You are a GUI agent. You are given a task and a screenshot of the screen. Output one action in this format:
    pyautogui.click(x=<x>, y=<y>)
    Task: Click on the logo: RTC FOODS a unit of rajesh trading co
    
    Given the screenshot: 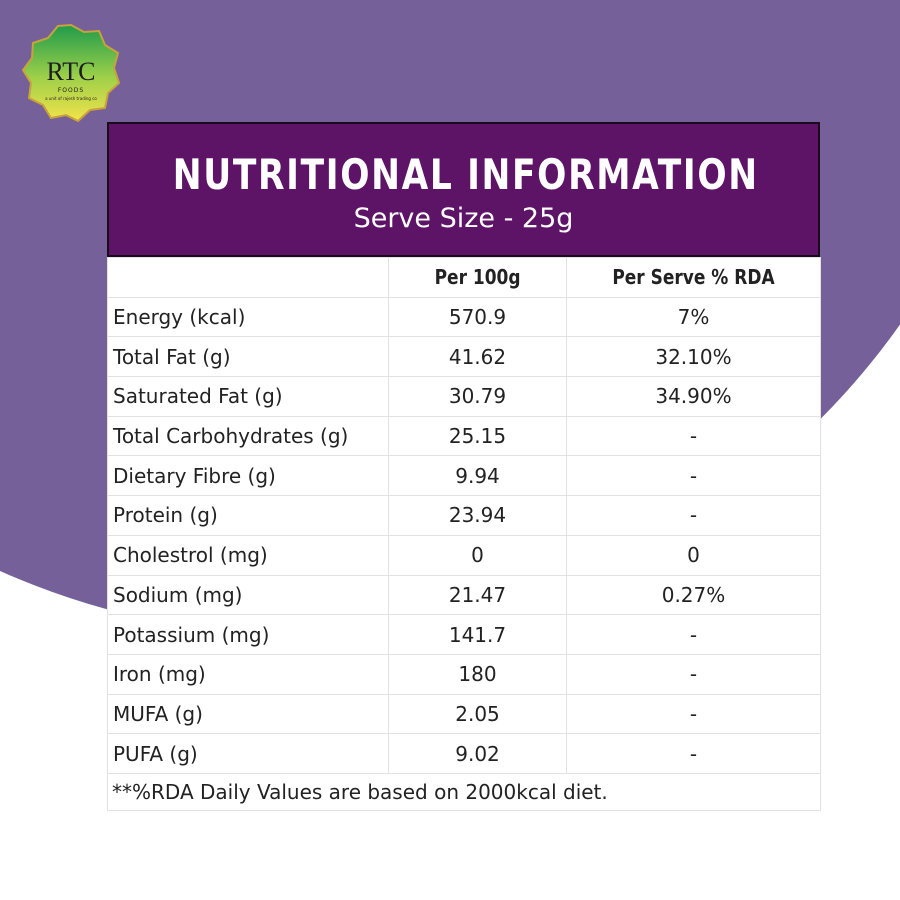 What is the action you would take?
    pyautogui.click(x=71, y=73)
    